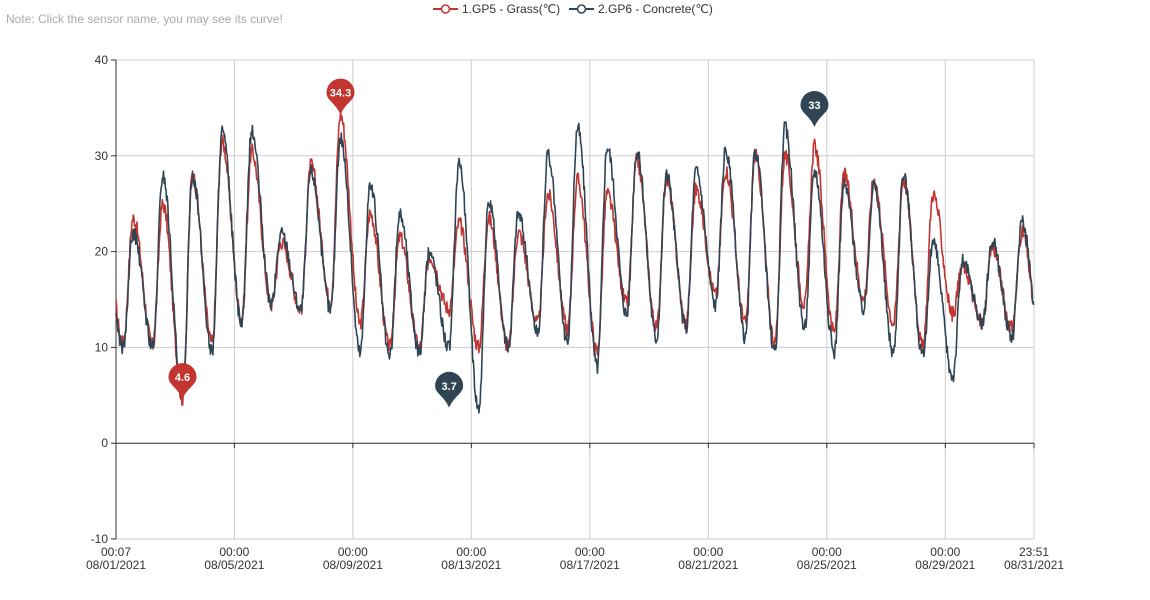  What do you see at coordinates (590, 565) in the screenshot?
I see `x-tick-label-date: 08/17/2021` at bounding box center [590, 565].